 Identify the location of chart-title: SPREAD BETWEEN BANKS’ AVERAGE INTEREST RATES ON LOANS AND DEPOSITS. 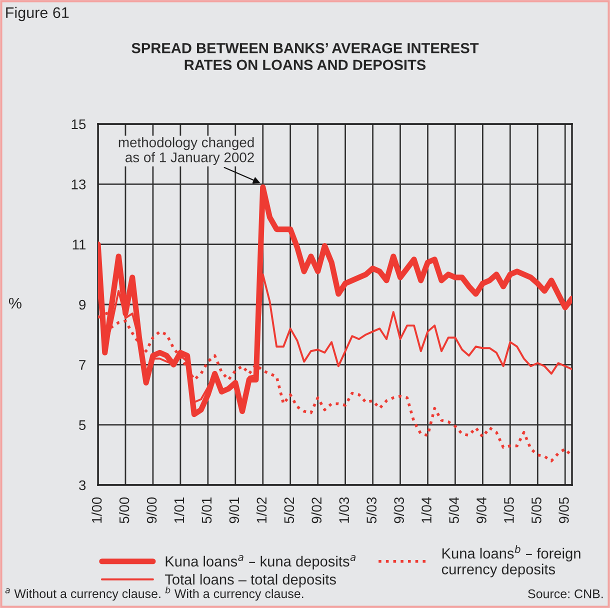
(305, 56).